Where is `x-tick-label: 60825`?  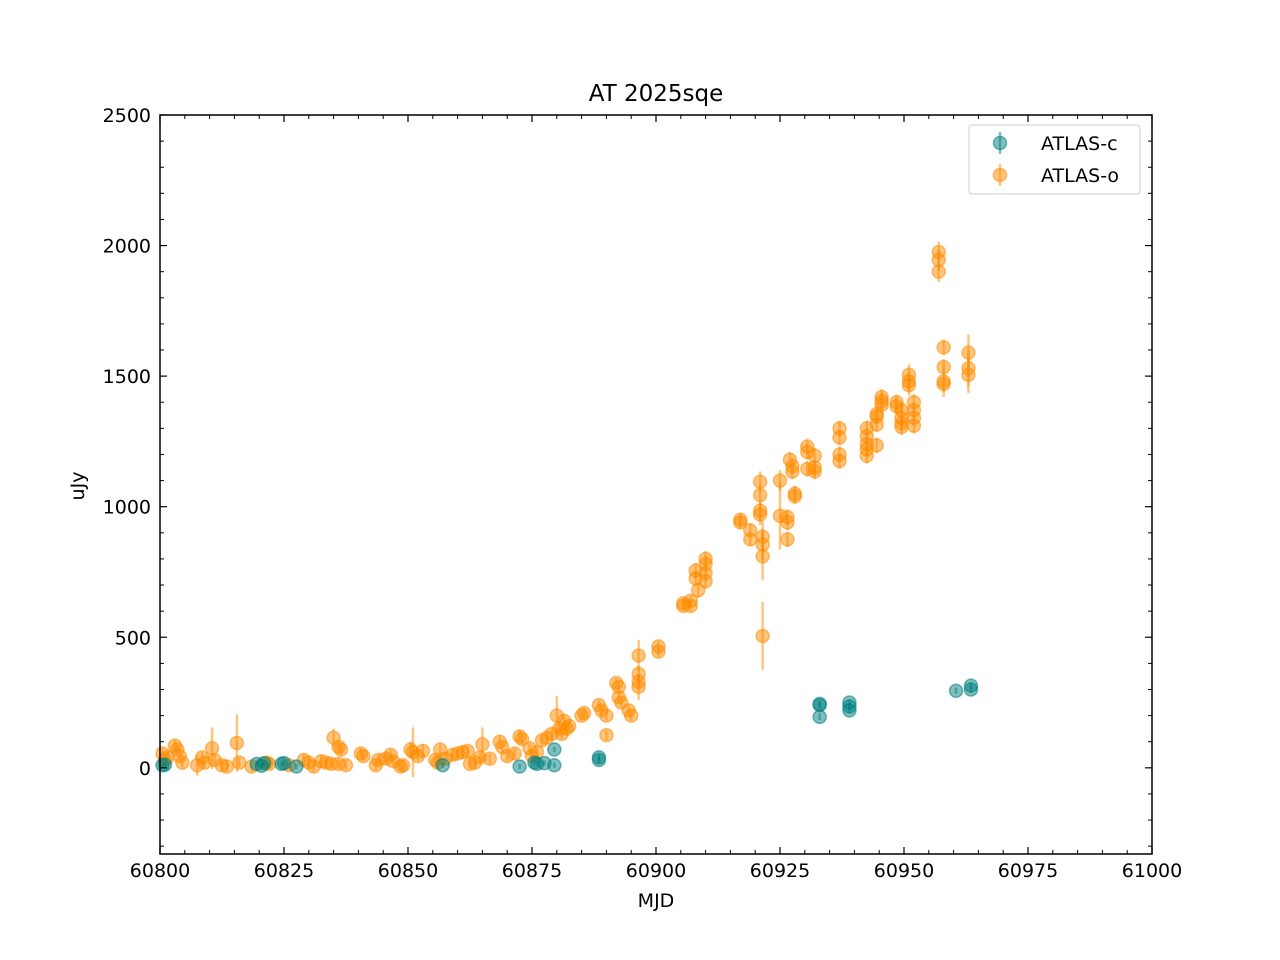
x-tick-label: 60825 is located at coordinates (284, 871).